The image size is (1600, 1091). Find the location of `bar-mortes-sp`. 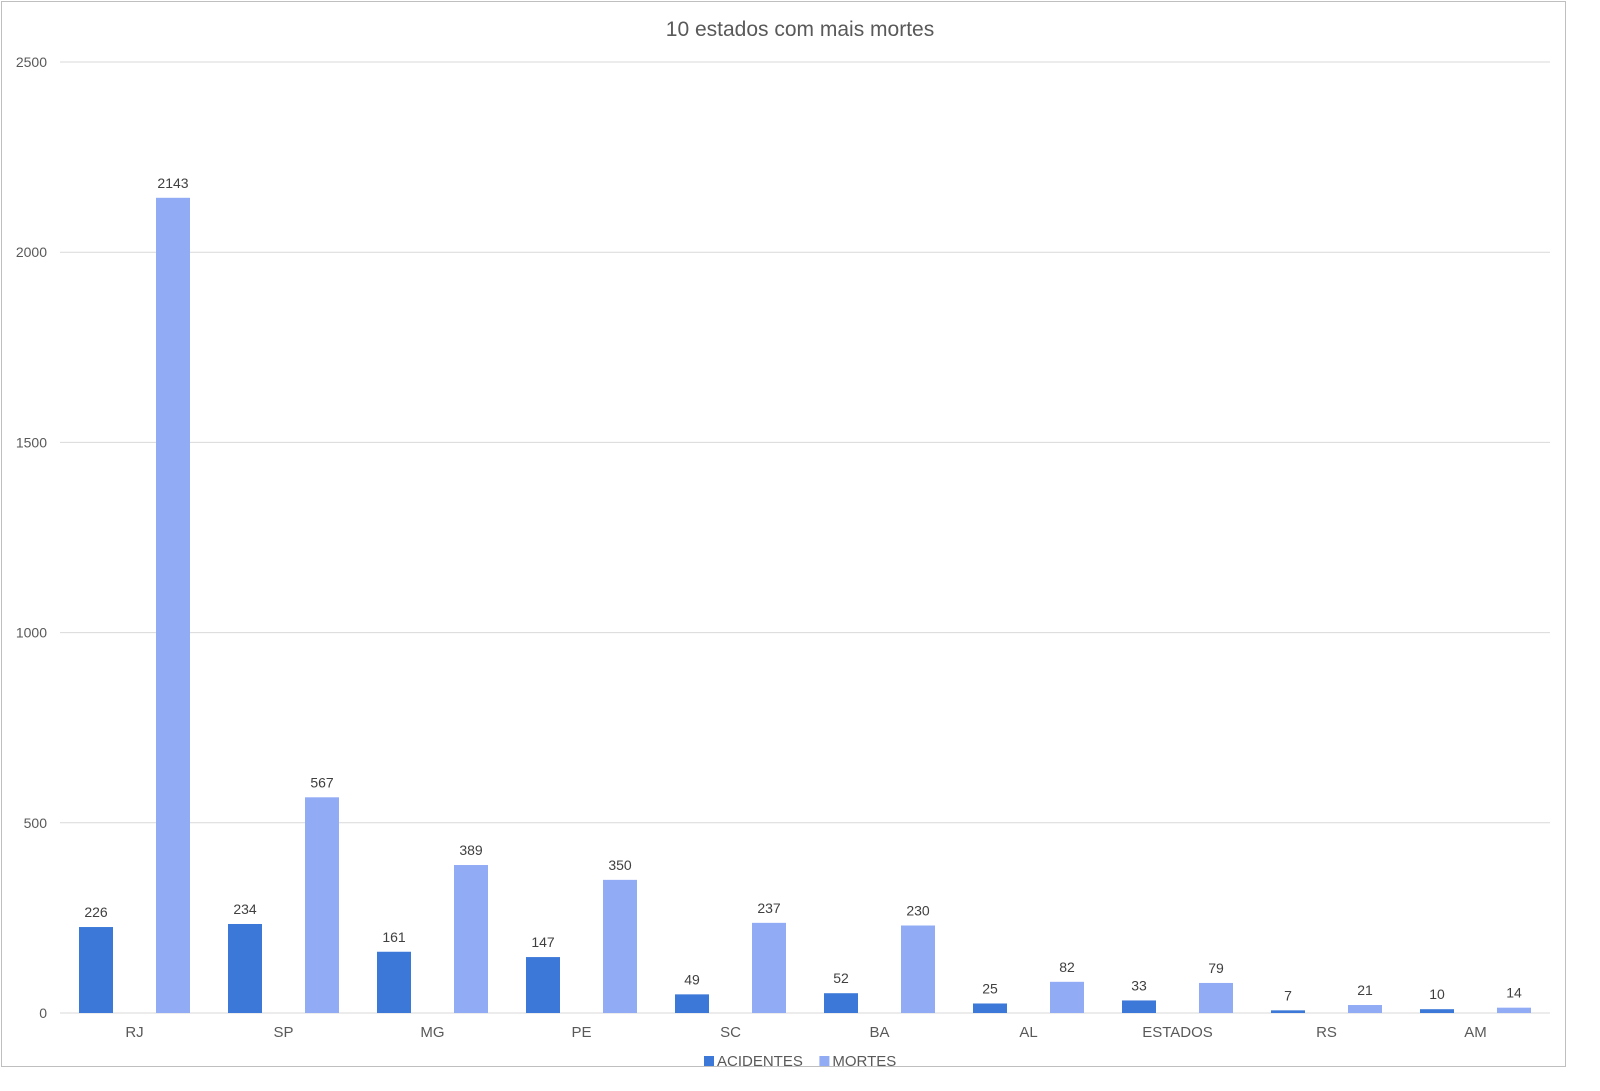

bar-mortes-sp is located at coordinates (322, 905).